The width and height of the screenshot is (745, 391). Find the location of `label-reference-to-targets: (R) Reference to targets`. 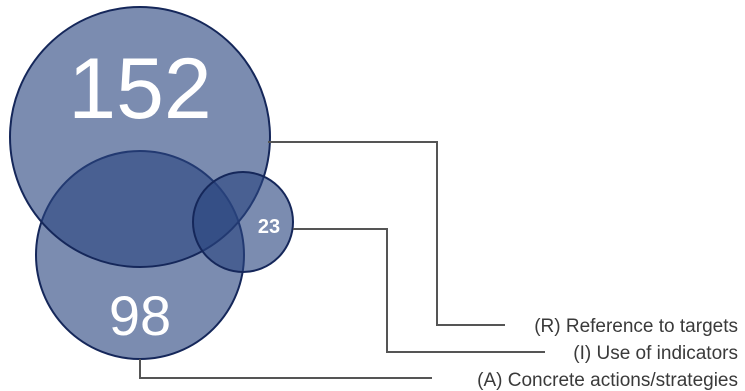

label-reference-to-targets: (R) Reference to targets is located at coordinates (636, 326).